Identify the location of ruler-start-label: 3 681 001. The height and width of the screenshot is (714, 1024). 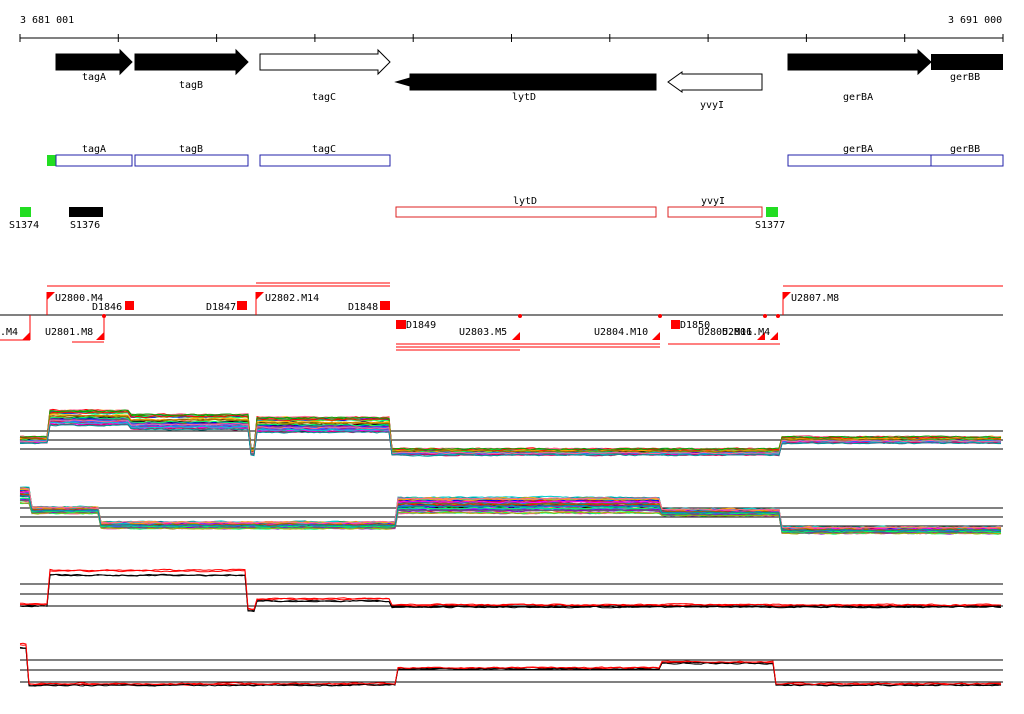
(47, 20).